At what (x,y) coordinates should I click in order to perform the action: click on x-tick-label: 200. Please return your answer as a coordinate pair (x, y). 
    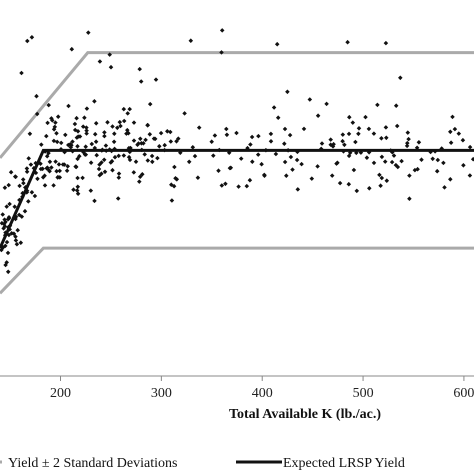
    Looking at the image, I should click on (60, 393).